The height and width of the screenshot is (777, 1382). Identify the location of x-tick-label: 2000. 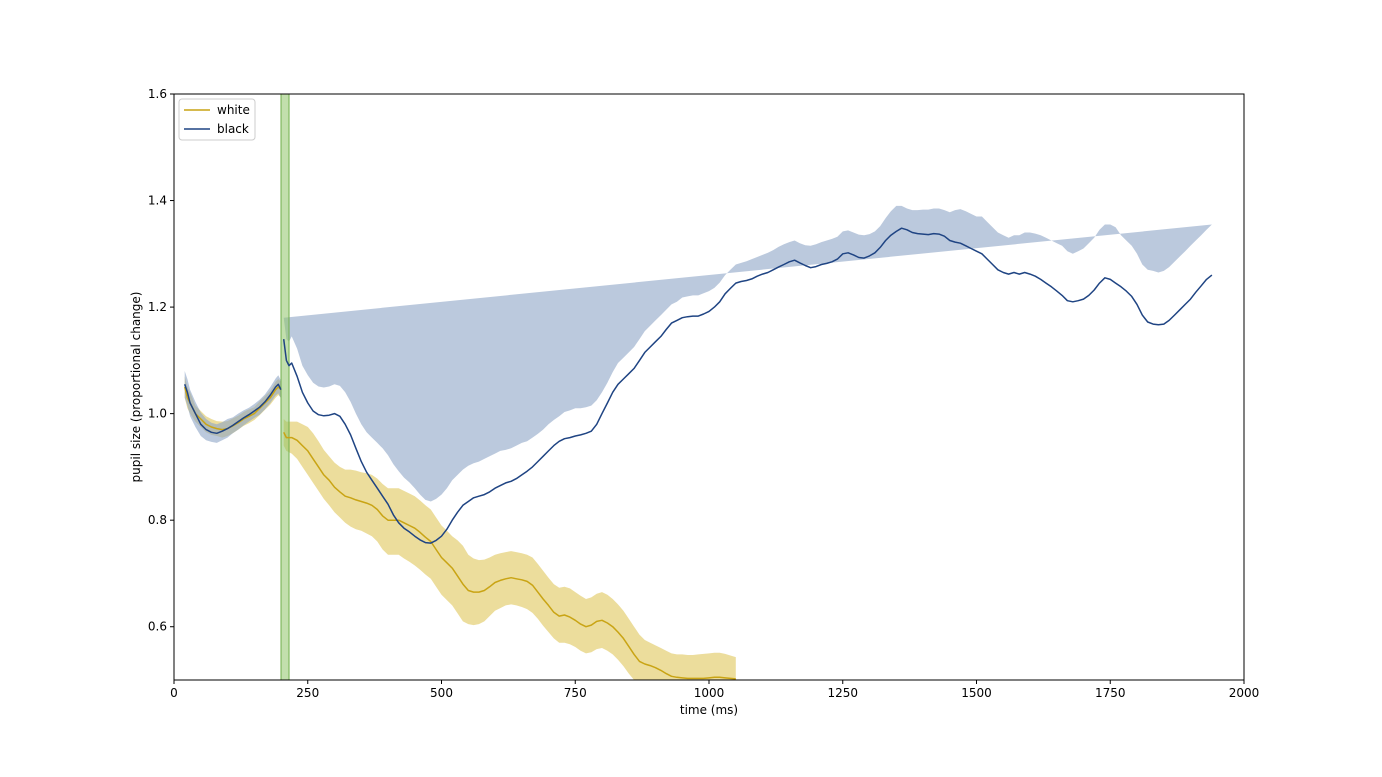
(1244, 693).